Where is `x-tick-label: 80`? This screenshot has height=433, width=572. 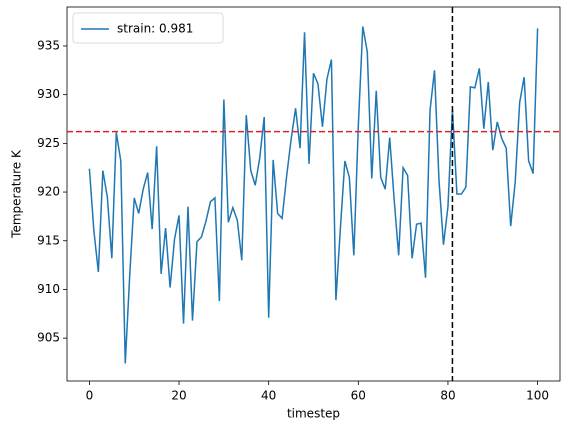 x-tick-label: 80 is located at coordinates (447, 396).